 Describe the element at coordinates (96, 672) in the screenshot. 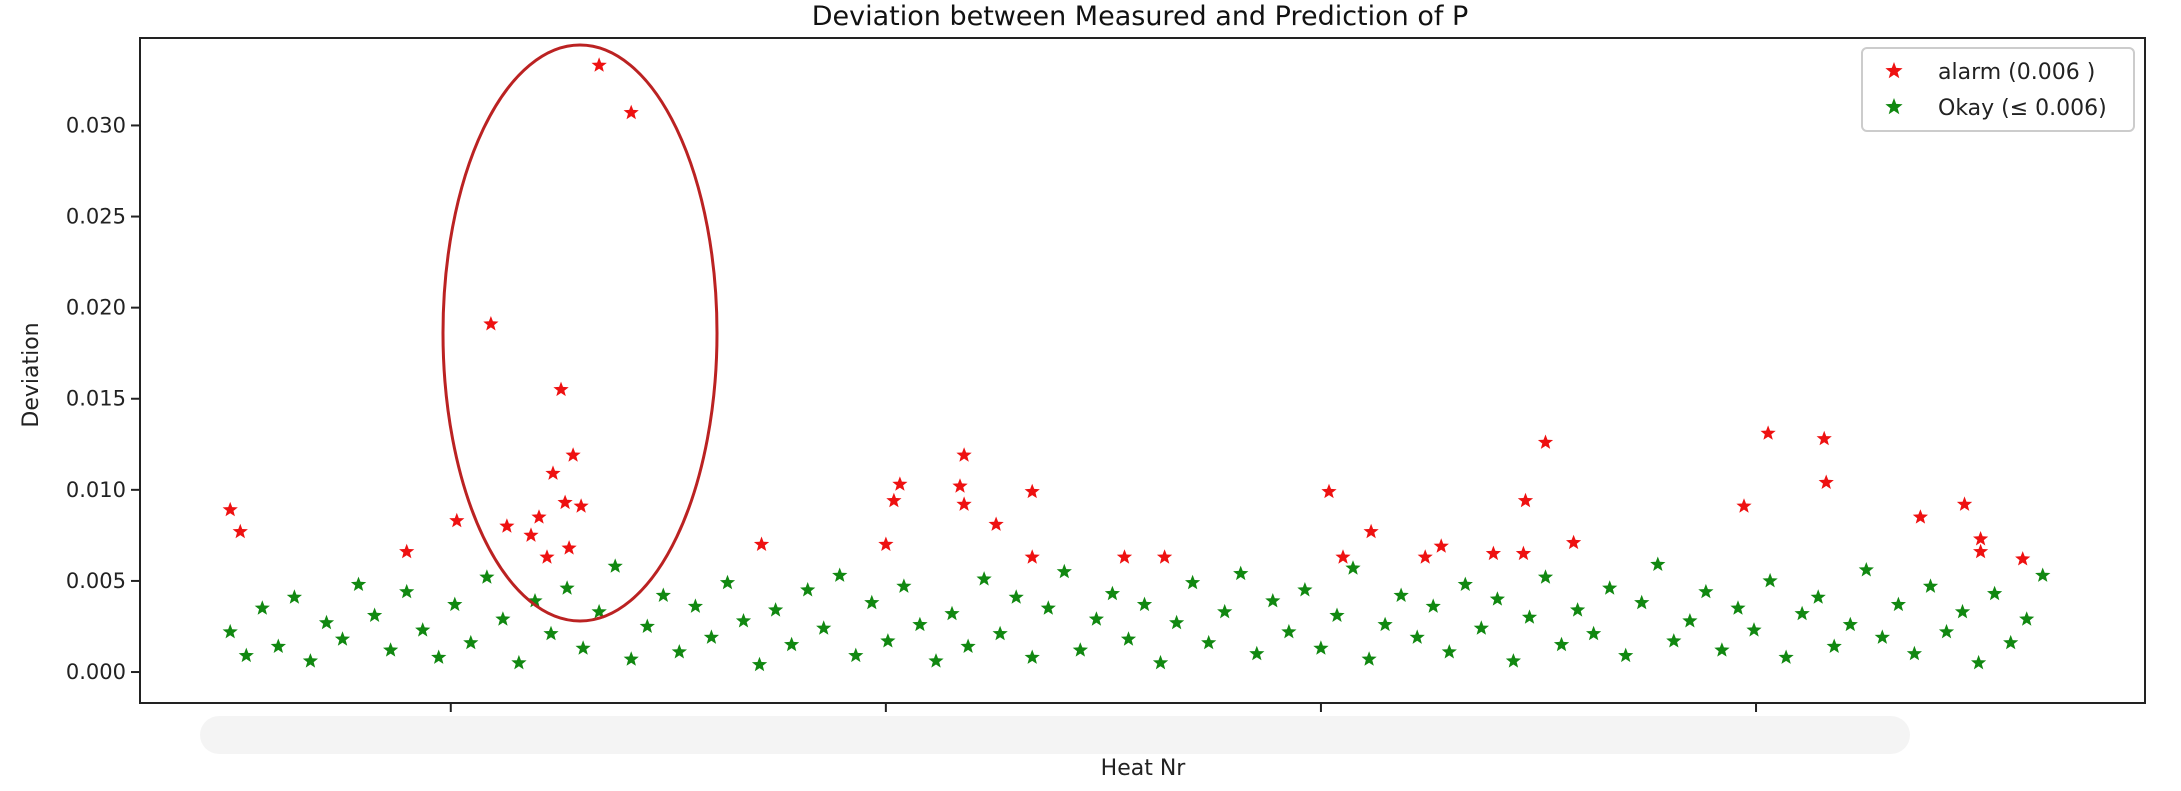

I see `y-tick-label: 0.000` at that location.